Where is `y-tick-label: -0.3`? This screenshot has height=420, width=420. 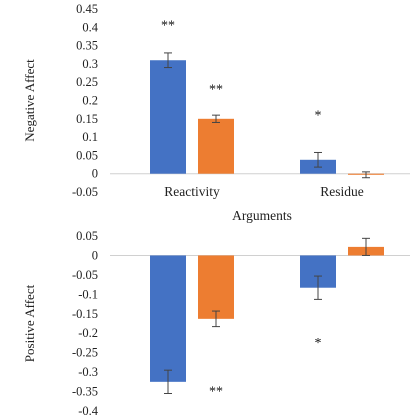 y-tick-label: -0.3 is located at coordinates (88, 372).